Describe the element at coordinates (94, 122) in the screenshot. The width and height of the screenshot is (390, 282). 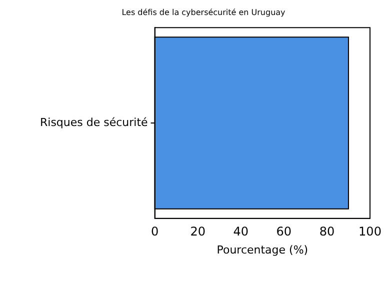
I see `y-tick-label: Risques de sécurité` at that location.